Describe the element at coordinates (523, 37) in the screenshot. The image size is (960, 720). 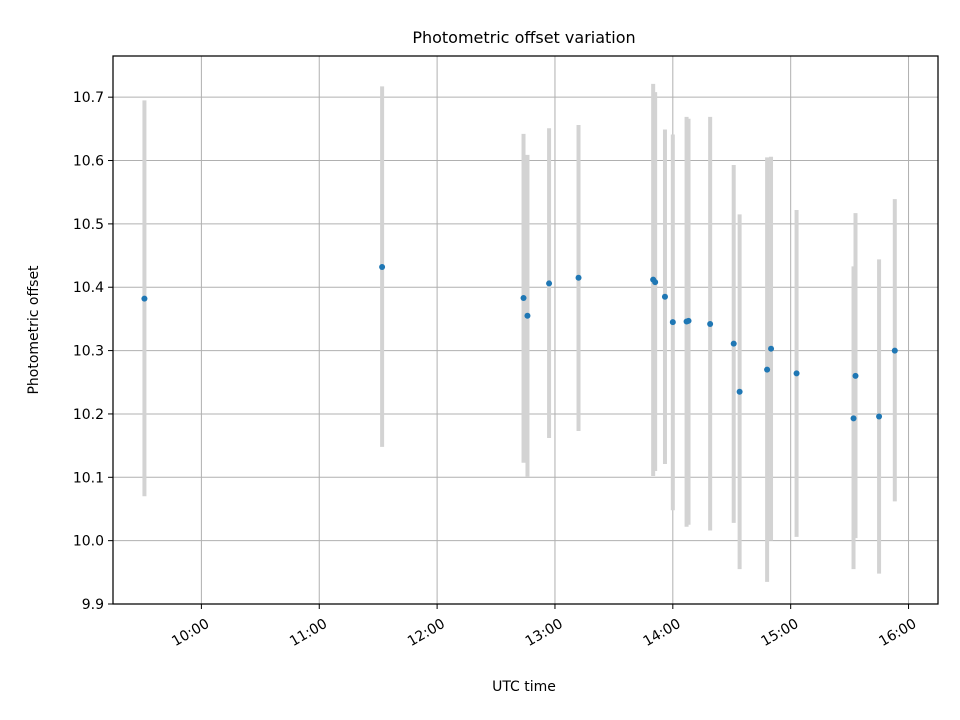
I see `chart-title: Photometric offset variation` at that location.